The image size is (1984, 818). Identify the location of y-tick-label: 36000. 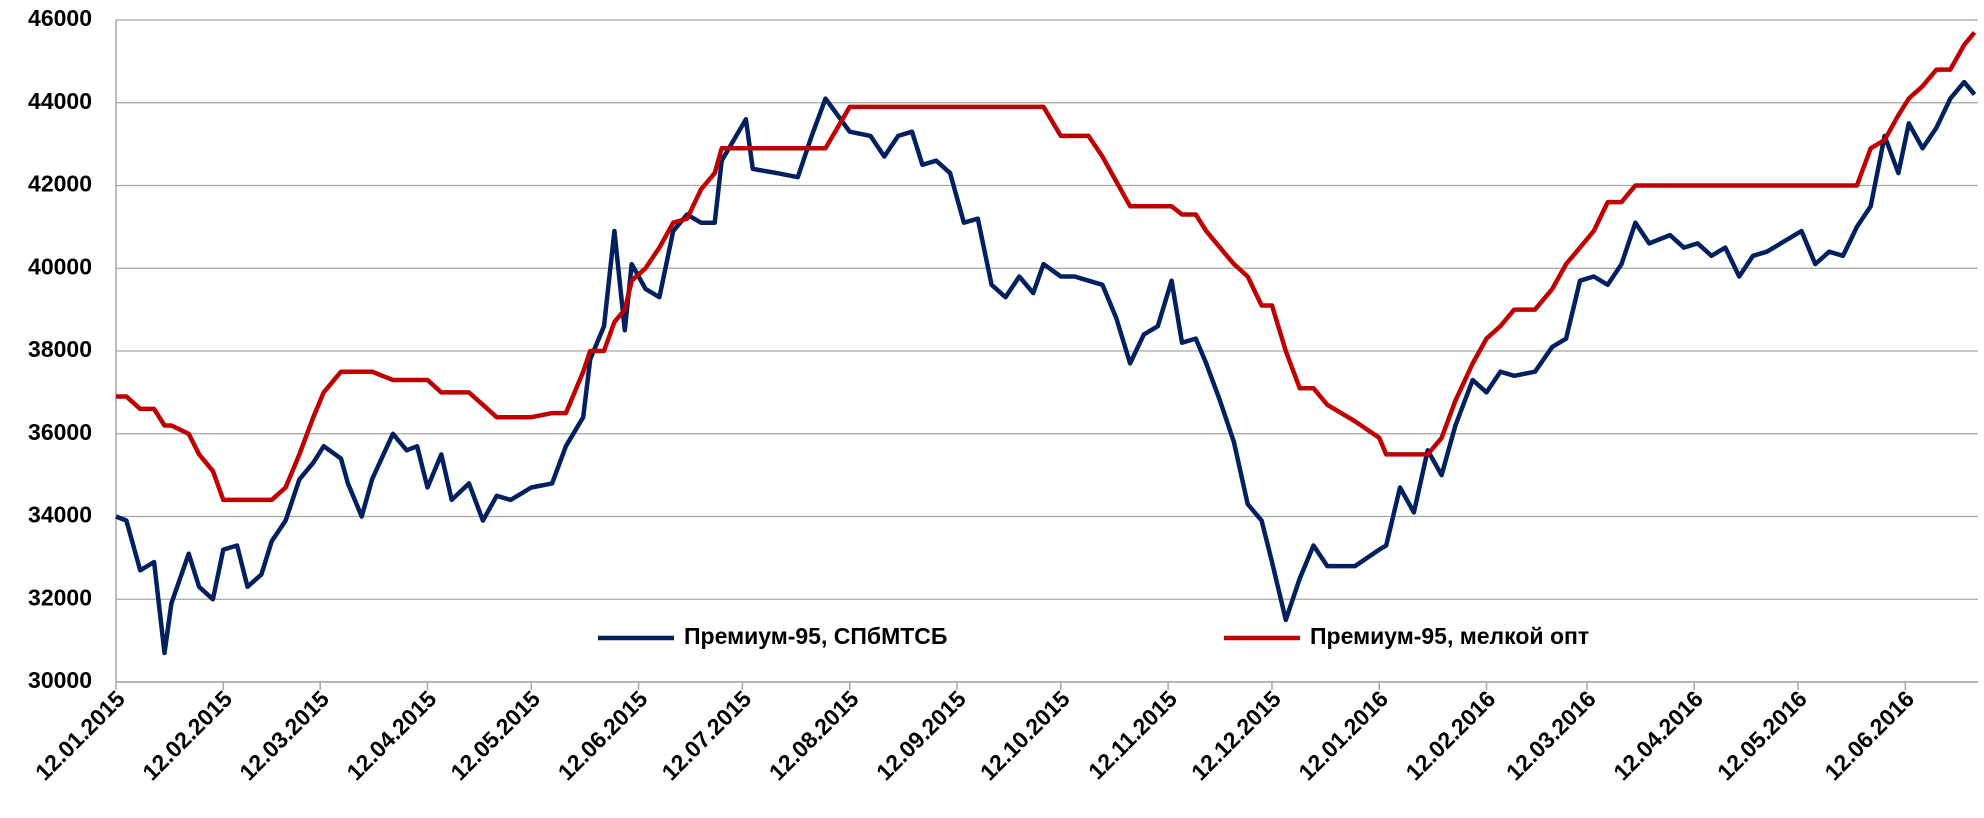
(60, 432).